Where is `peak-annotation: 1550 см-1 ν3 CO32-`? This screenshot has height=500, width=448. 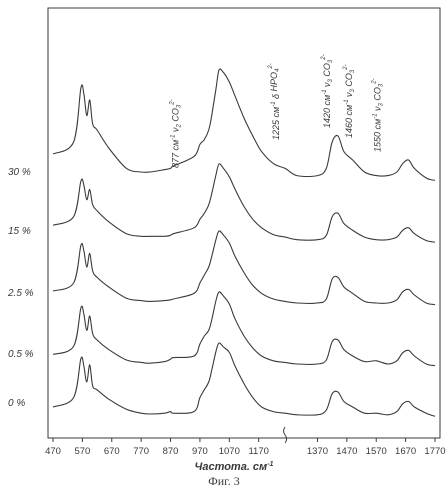 peak-annotation: 1550 см-1 ν3 CO32- is located at coordinates (377, 115).